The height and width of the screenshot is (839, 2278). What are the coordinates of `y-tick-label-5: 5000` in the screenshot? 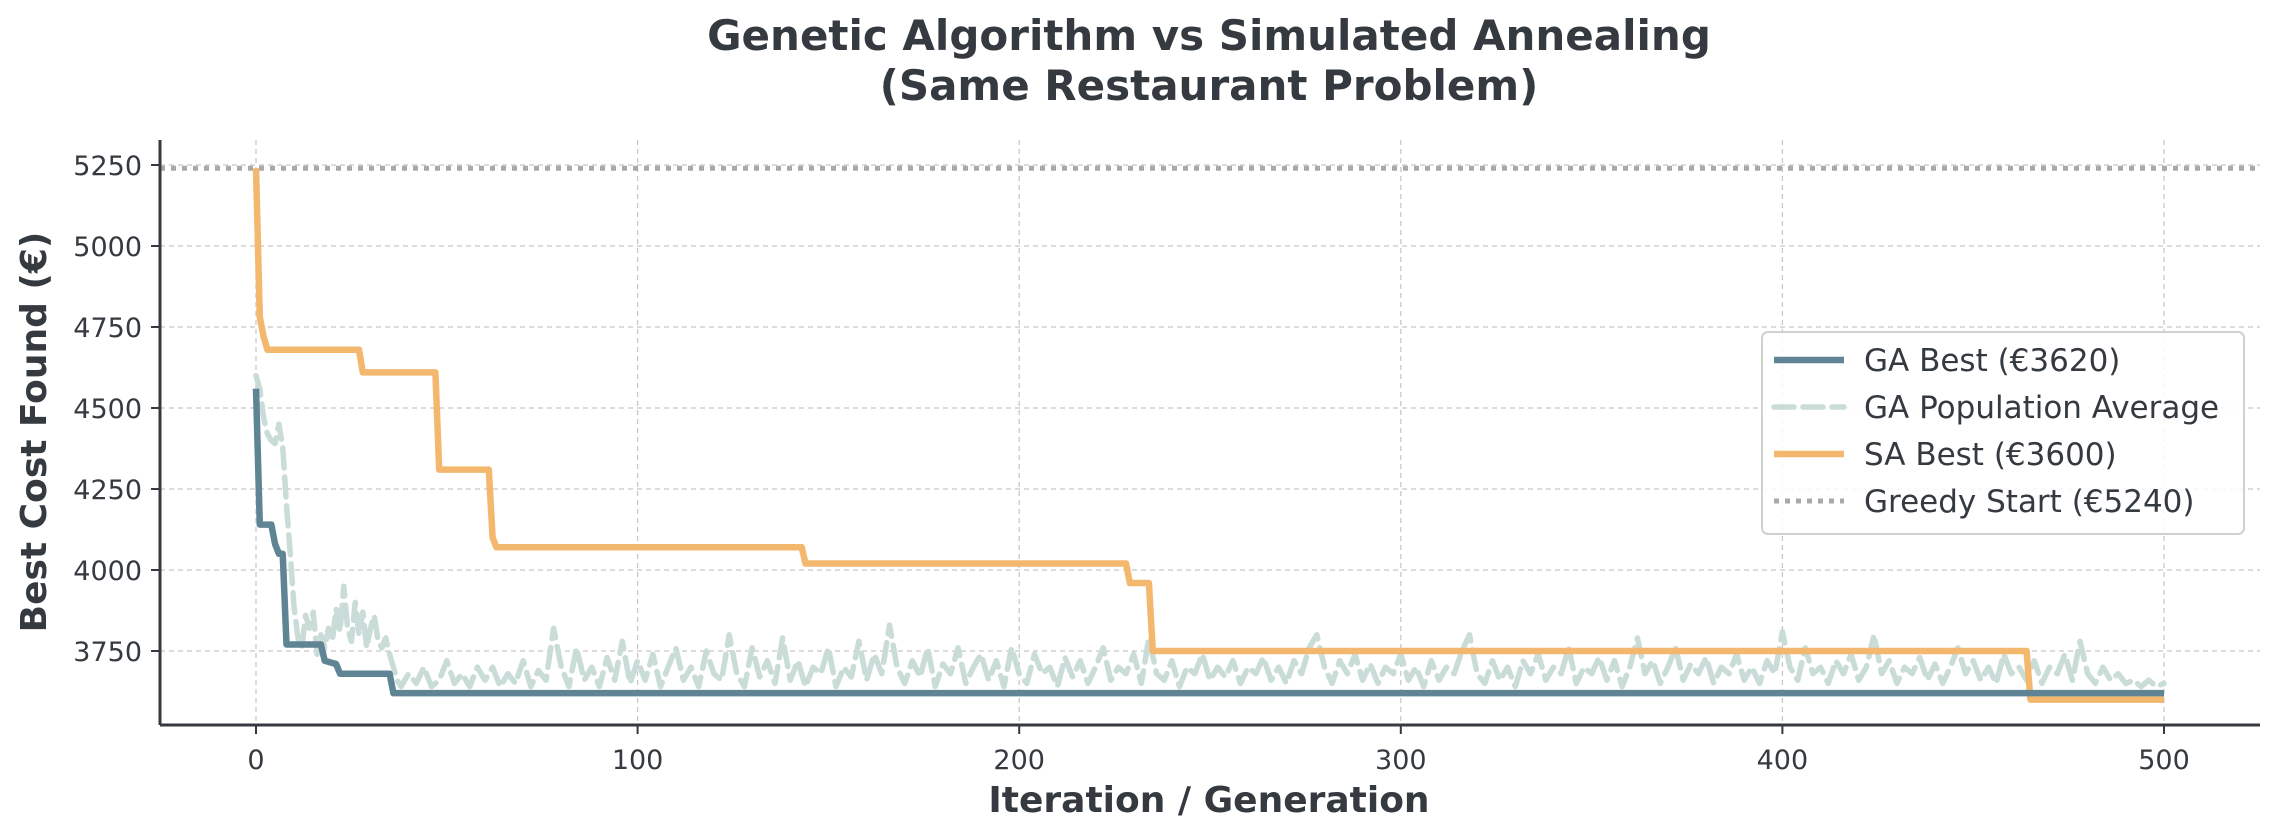 It's located at (107, 247).